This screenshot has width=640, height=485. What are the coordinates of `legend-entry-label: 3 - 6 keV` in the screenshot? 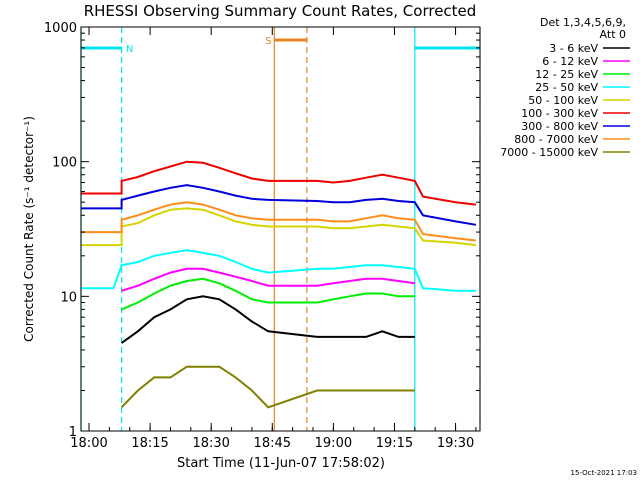 It's located at (573, 48).